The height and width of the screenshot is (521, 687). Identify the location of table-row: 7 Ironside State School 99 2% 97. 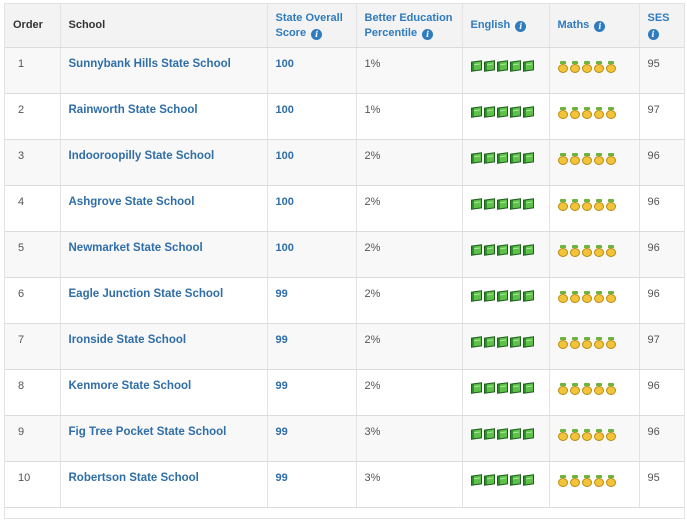
(344, 346).